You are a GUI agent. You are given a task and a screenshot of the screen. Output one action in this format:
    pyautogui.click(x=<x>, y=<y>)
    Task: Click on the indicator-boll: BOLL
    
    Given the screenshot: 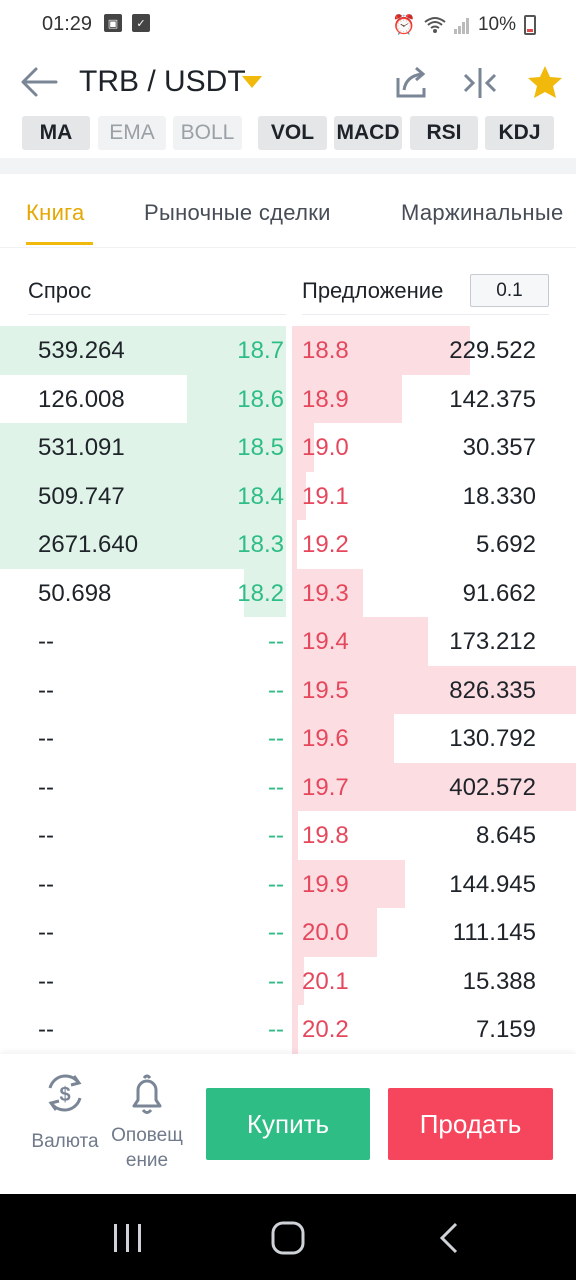 What is the action you would take?
    pyautogui.click(x=207, y=133)
    